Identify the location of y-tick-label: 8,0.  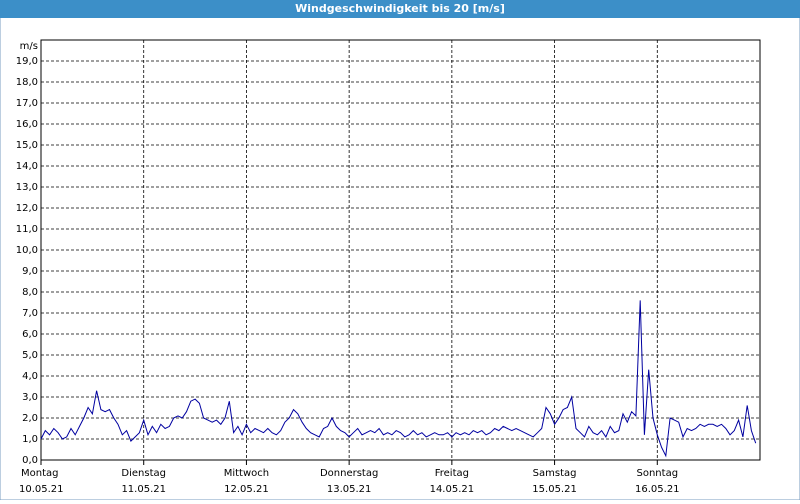
(30, 292).